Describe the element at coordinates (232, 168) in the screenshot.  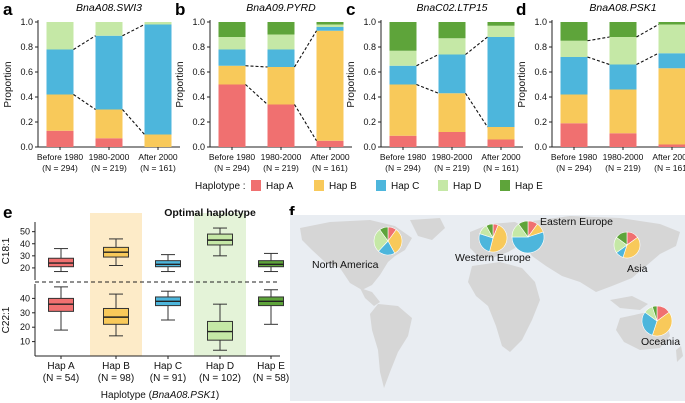
I see `x-tick-count: (N = 294)` at that location.